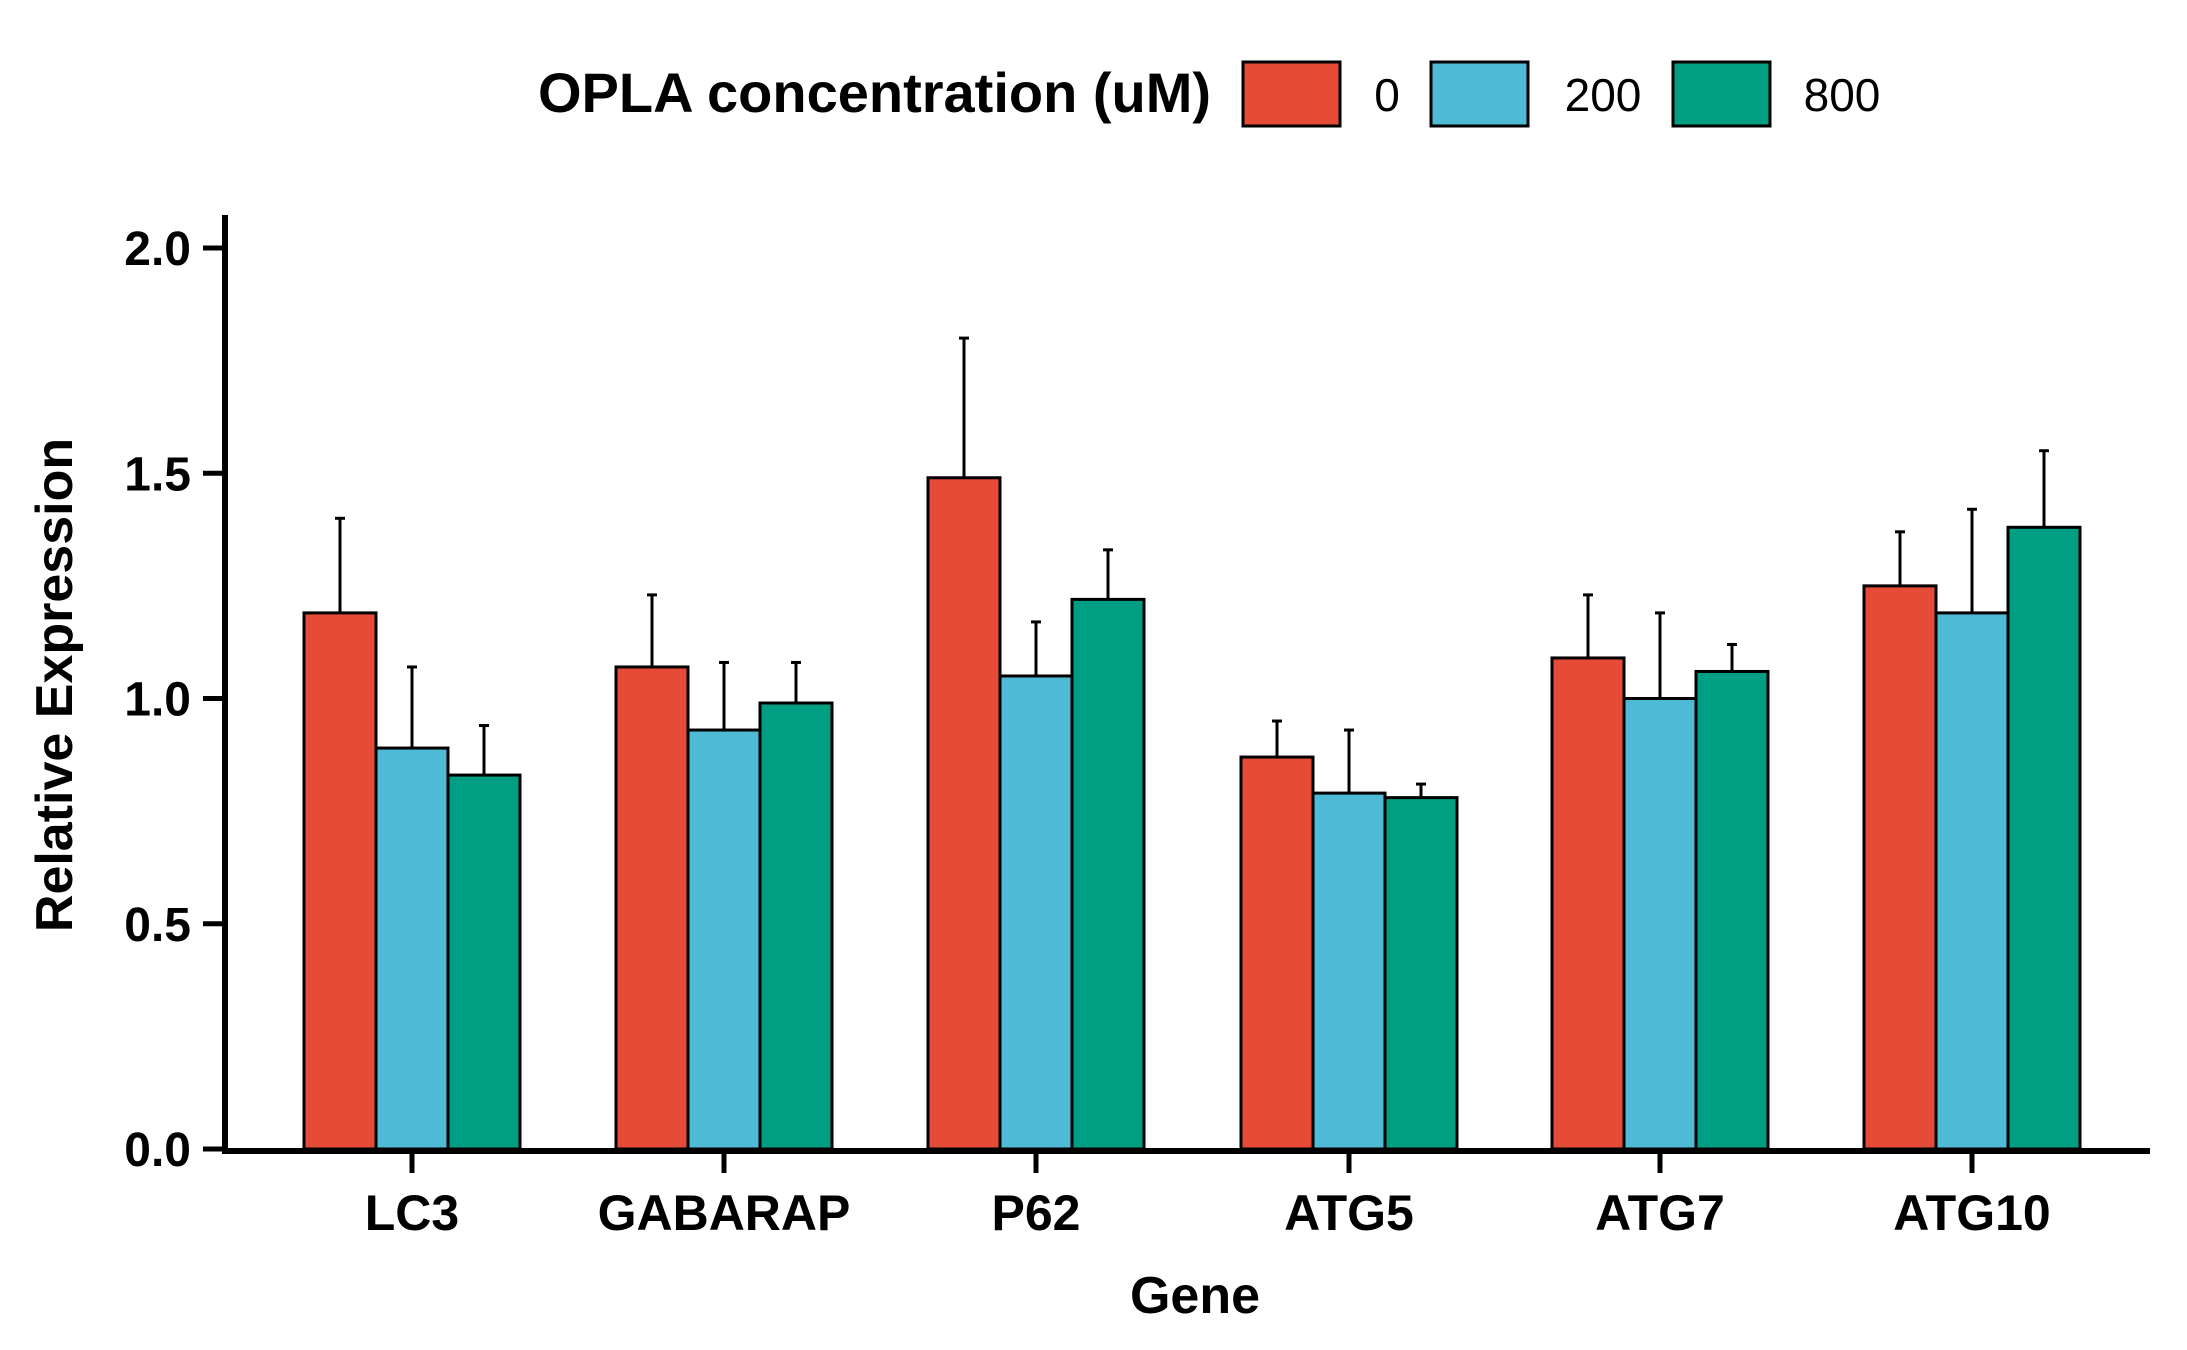 The width and height of the screenshot is (2187, 1350). I want to click on legend-title: OPLA concentration (uM), so click(874, 92).